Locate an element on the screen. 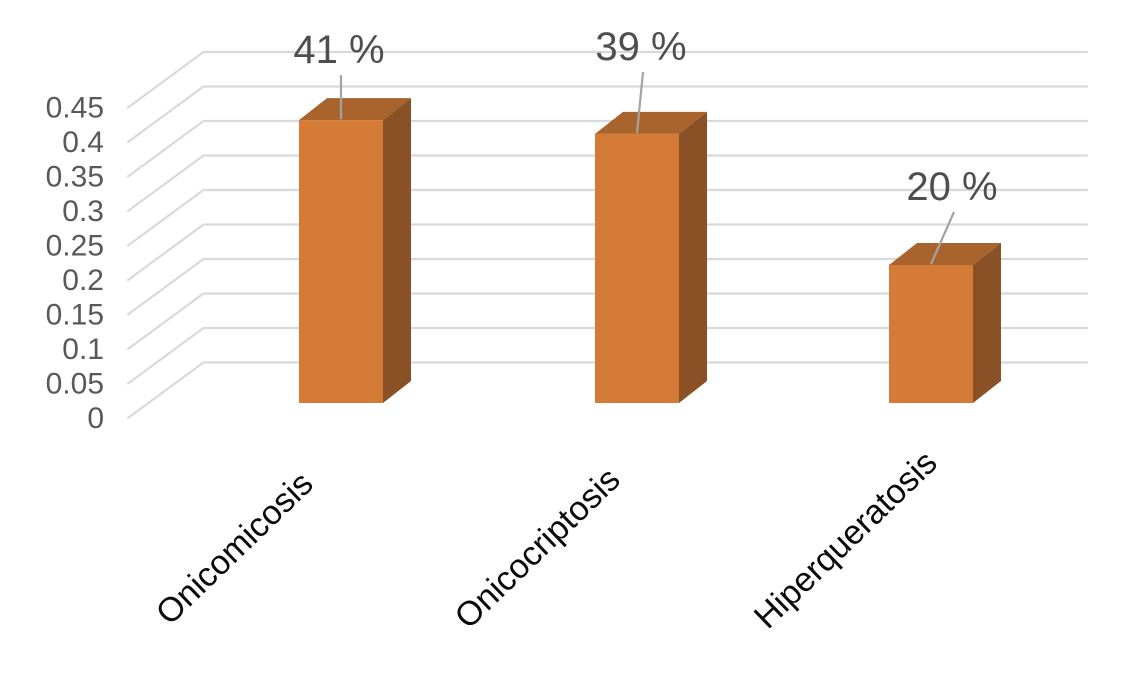 This screenshot has height=675, width=1137. category-label: Onicocriptosis is located at coordinates (538, 548).